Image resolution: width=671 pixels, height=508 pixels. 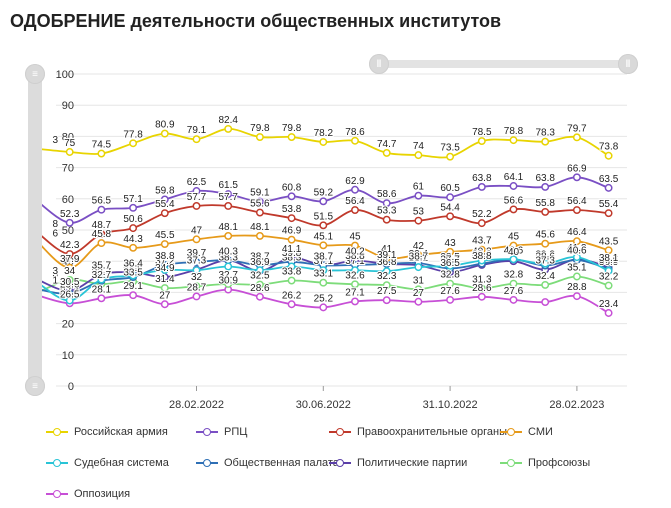 What do you see at coordinates (355, 132) in the screenshot?
I see `data-label: 78.6` at bounding box center [355, 132].